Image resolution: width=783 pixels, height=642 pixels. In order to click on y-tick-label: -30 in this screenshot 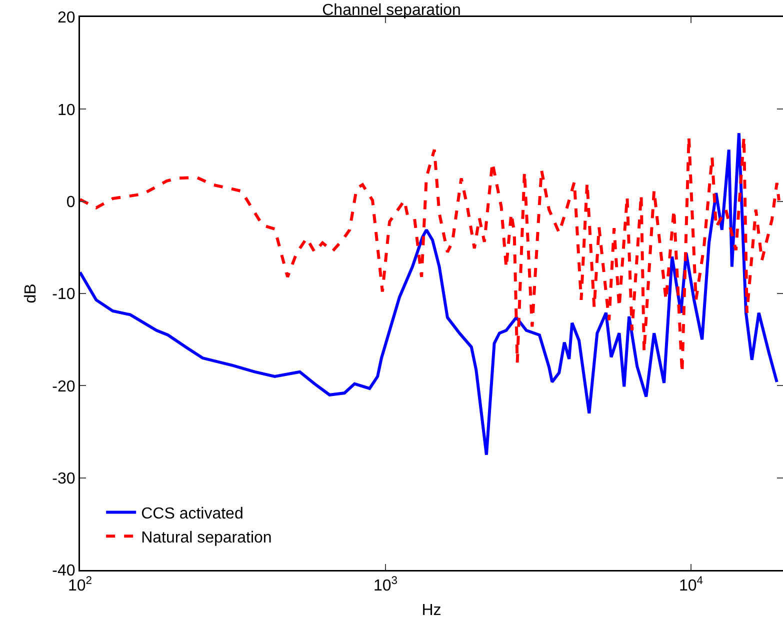, I will do `click(64, 479)`.